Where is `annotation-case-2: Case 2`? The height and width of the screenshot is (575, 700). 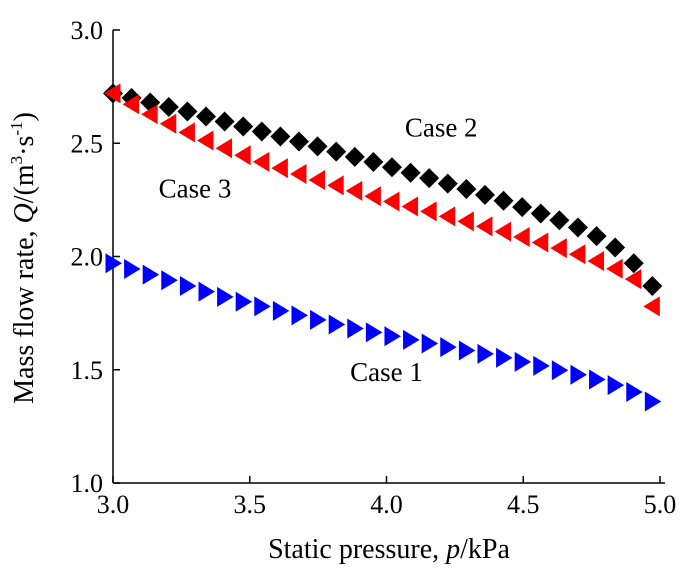
annotation-case-2: Case 2 is located at coordinates (441, 127).